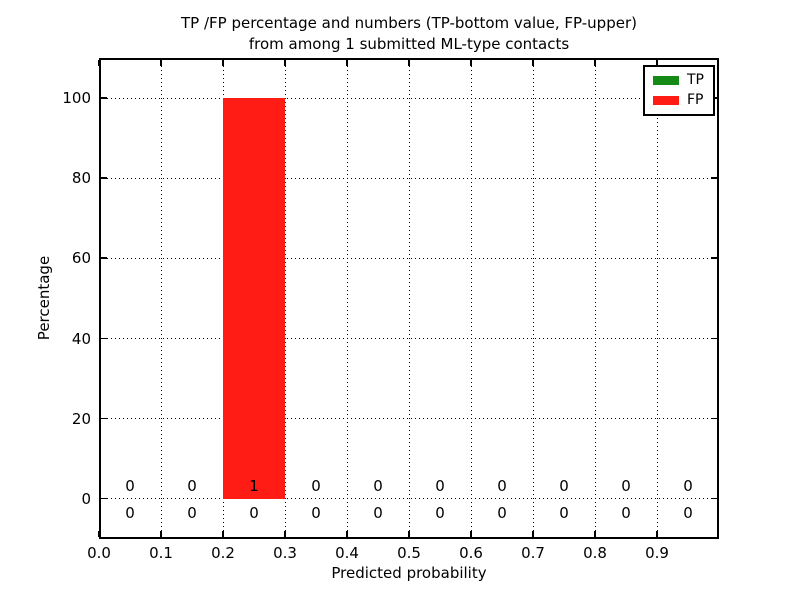 The image size is (800, 600). Describe the element at coordinates (666, 100) in the screenshot. I see `legend-swatch-fp-icon` at that location.